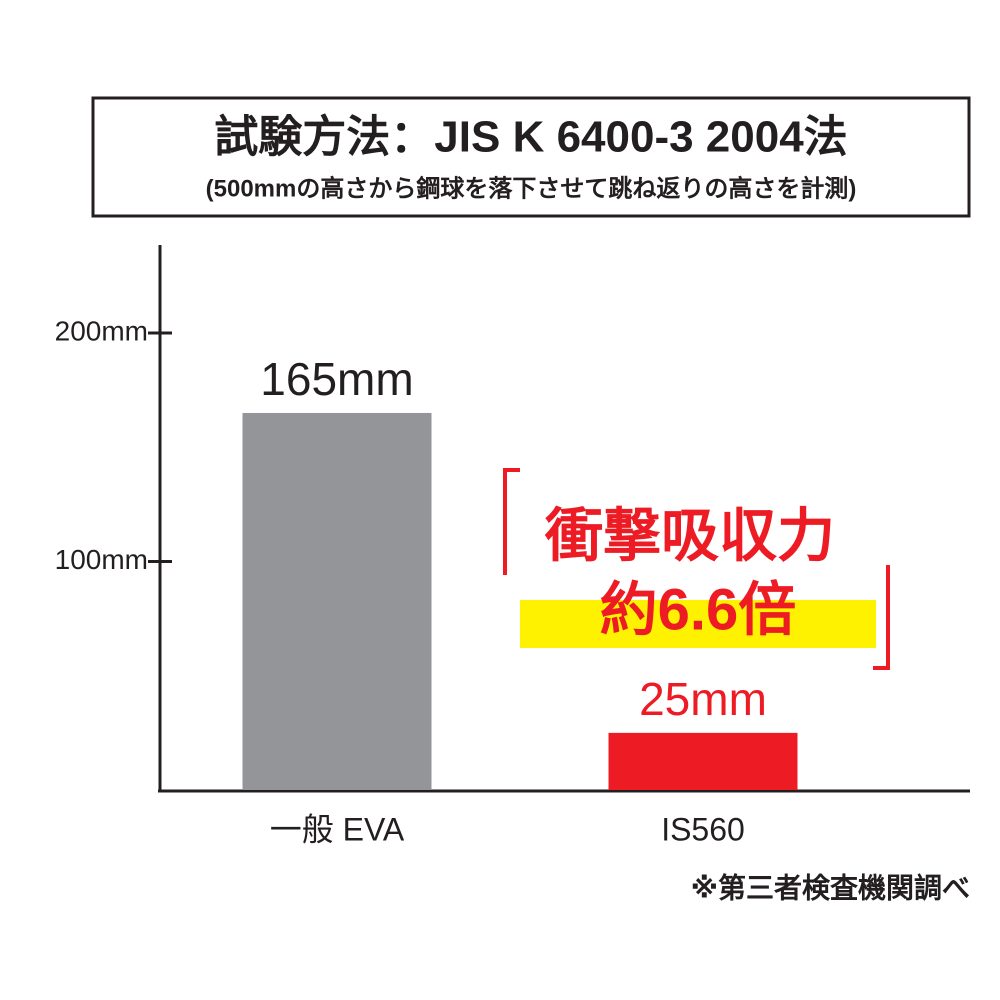 The height and width of the screenshot is (1000, 1000). Describe the element at coordinates (881, 617) in the screenshot. I see `bracket-close` at that location.